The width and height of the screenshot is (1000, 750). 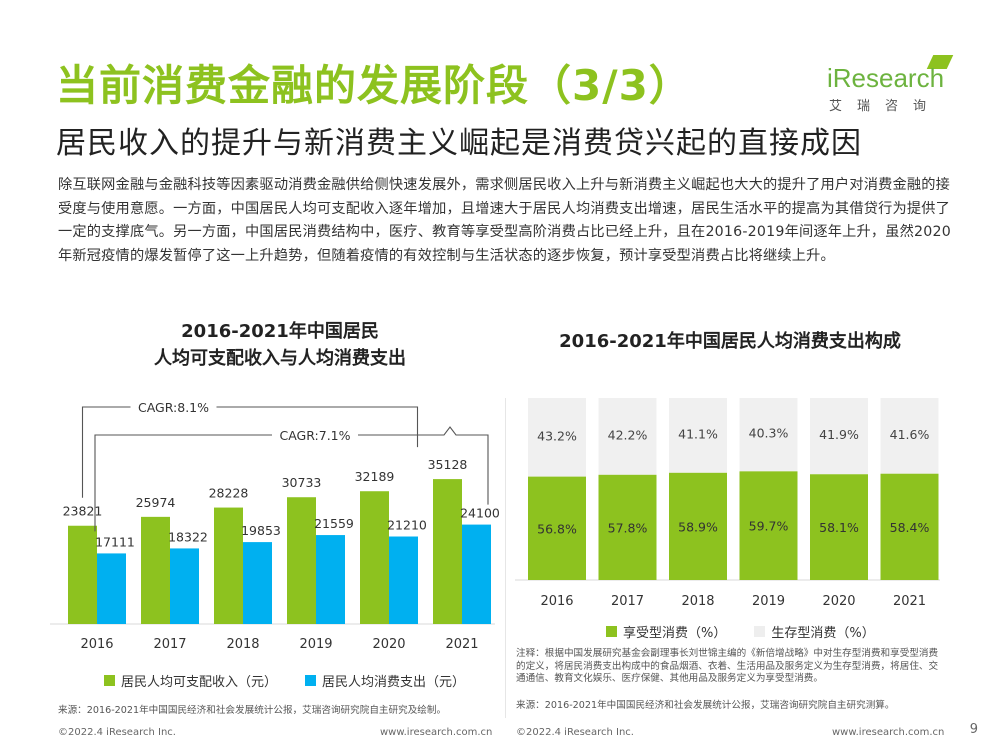 What do you see at coordinates (556, 601) in the screenshot?
I see `x-tick-right-2016: 2016` at bounding box center [556, 601].